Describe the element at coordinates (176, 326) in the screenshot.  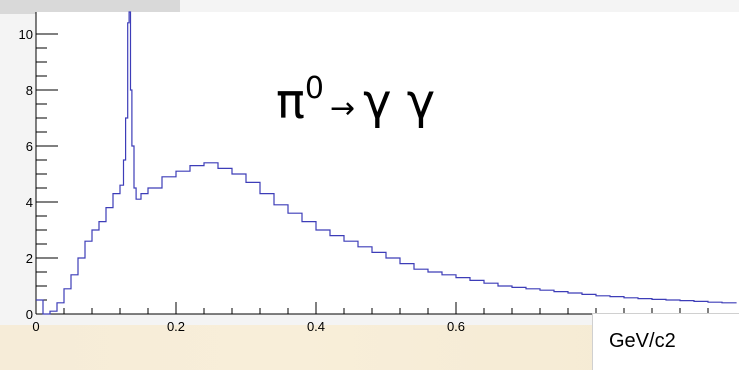
I see `x-tick-label: 0.2` at that location.